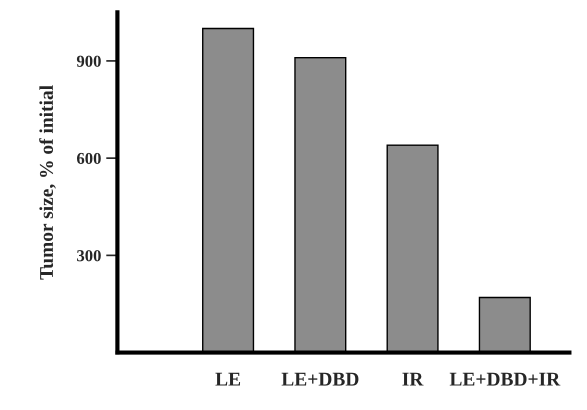  Describe the element at coordinates (89, 158) in the screenshot. I see `y-tick-label: 600` at that location.